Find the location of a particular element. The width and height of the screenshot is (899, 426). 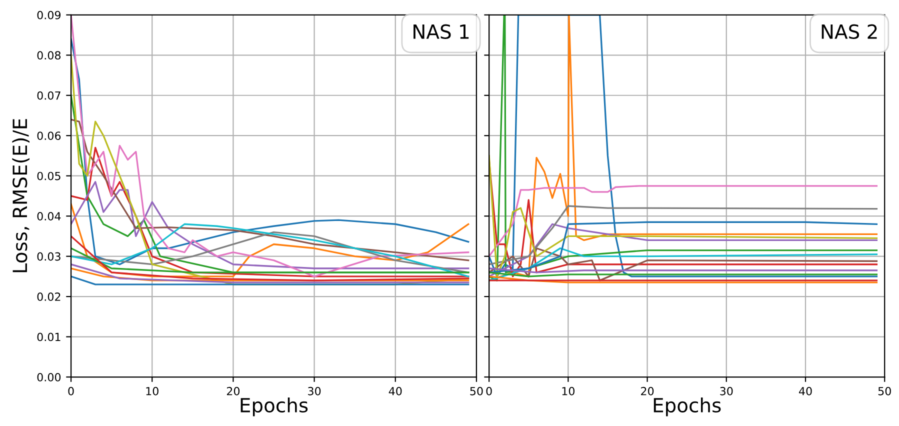

y-tick-label: 0.00 is located at coordinates (49, 377).